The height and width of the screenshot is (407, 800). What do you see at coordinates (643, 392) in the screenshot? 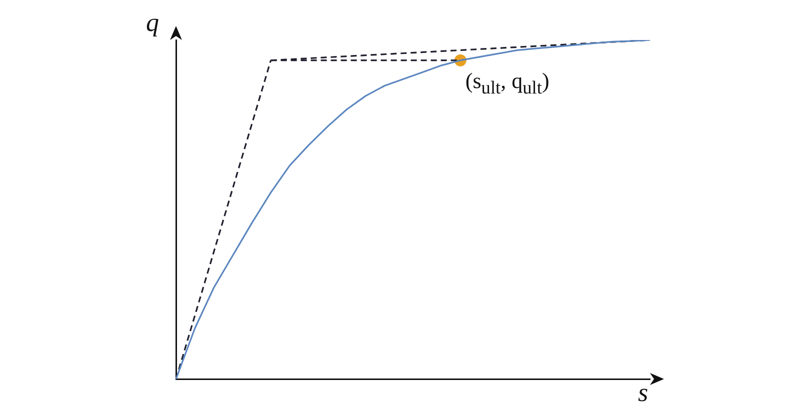
I see `x-axis-title: s` at bounding box center [643, 392].